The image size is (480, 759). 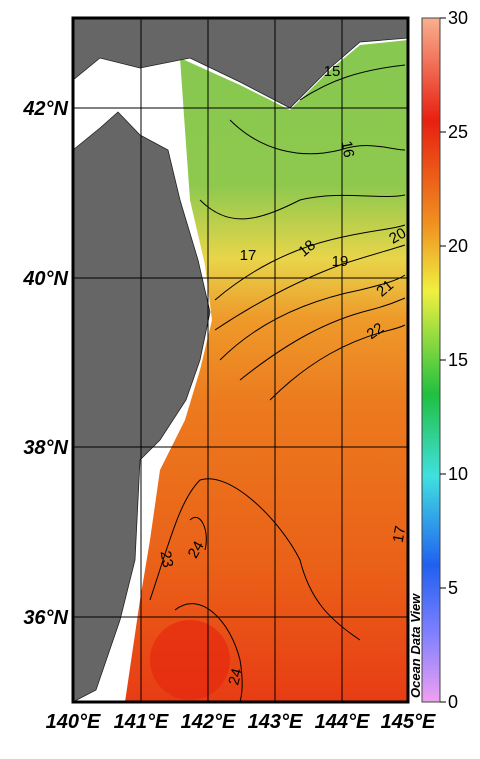 What do you see at coordinates (332, 71) in the screenshot?
I see `contour-label: 15` at bounding box center [332, 71].